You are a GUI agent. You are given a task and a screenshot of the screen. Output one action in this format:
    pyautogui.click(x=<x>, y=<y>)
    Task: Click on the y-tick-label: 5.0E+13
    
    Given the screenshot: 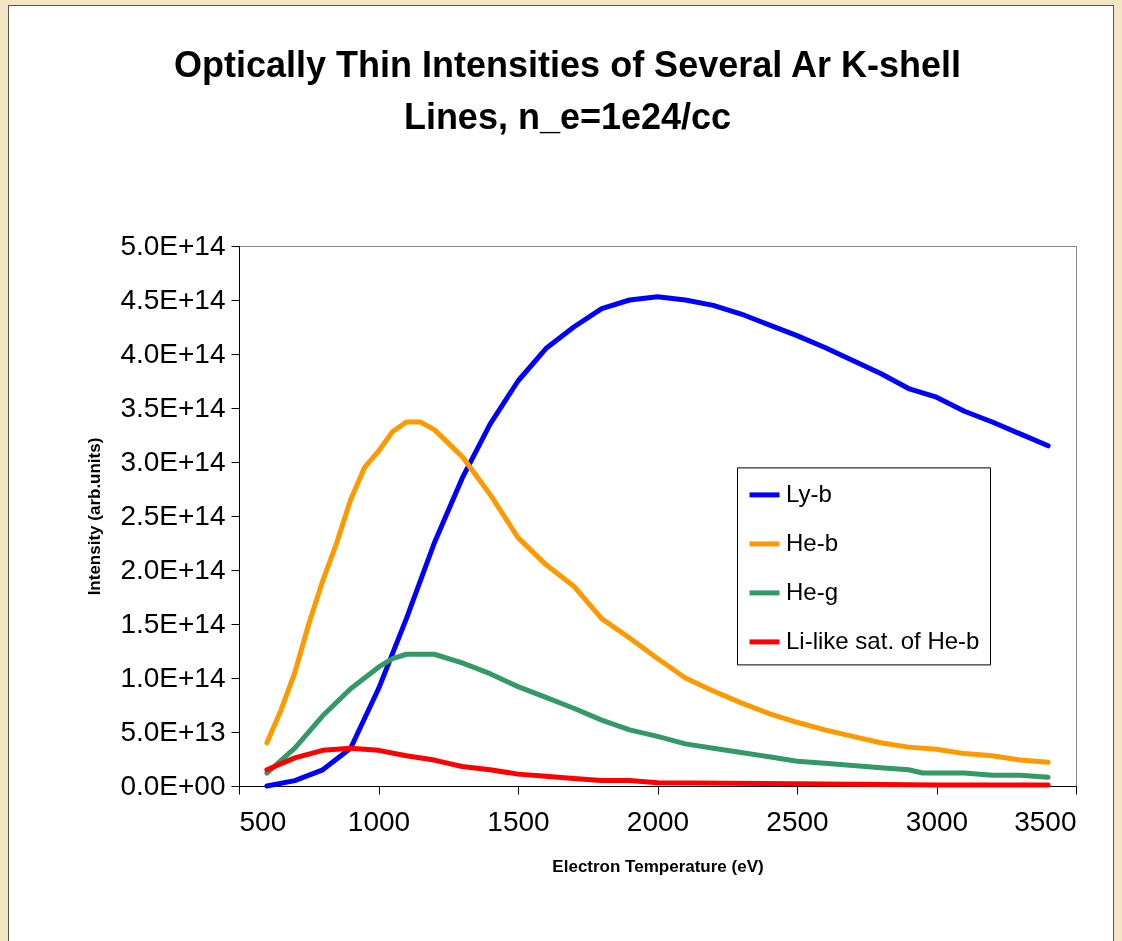 What is the action you would take?
    pyautogui.click(x=173, y=731)
    